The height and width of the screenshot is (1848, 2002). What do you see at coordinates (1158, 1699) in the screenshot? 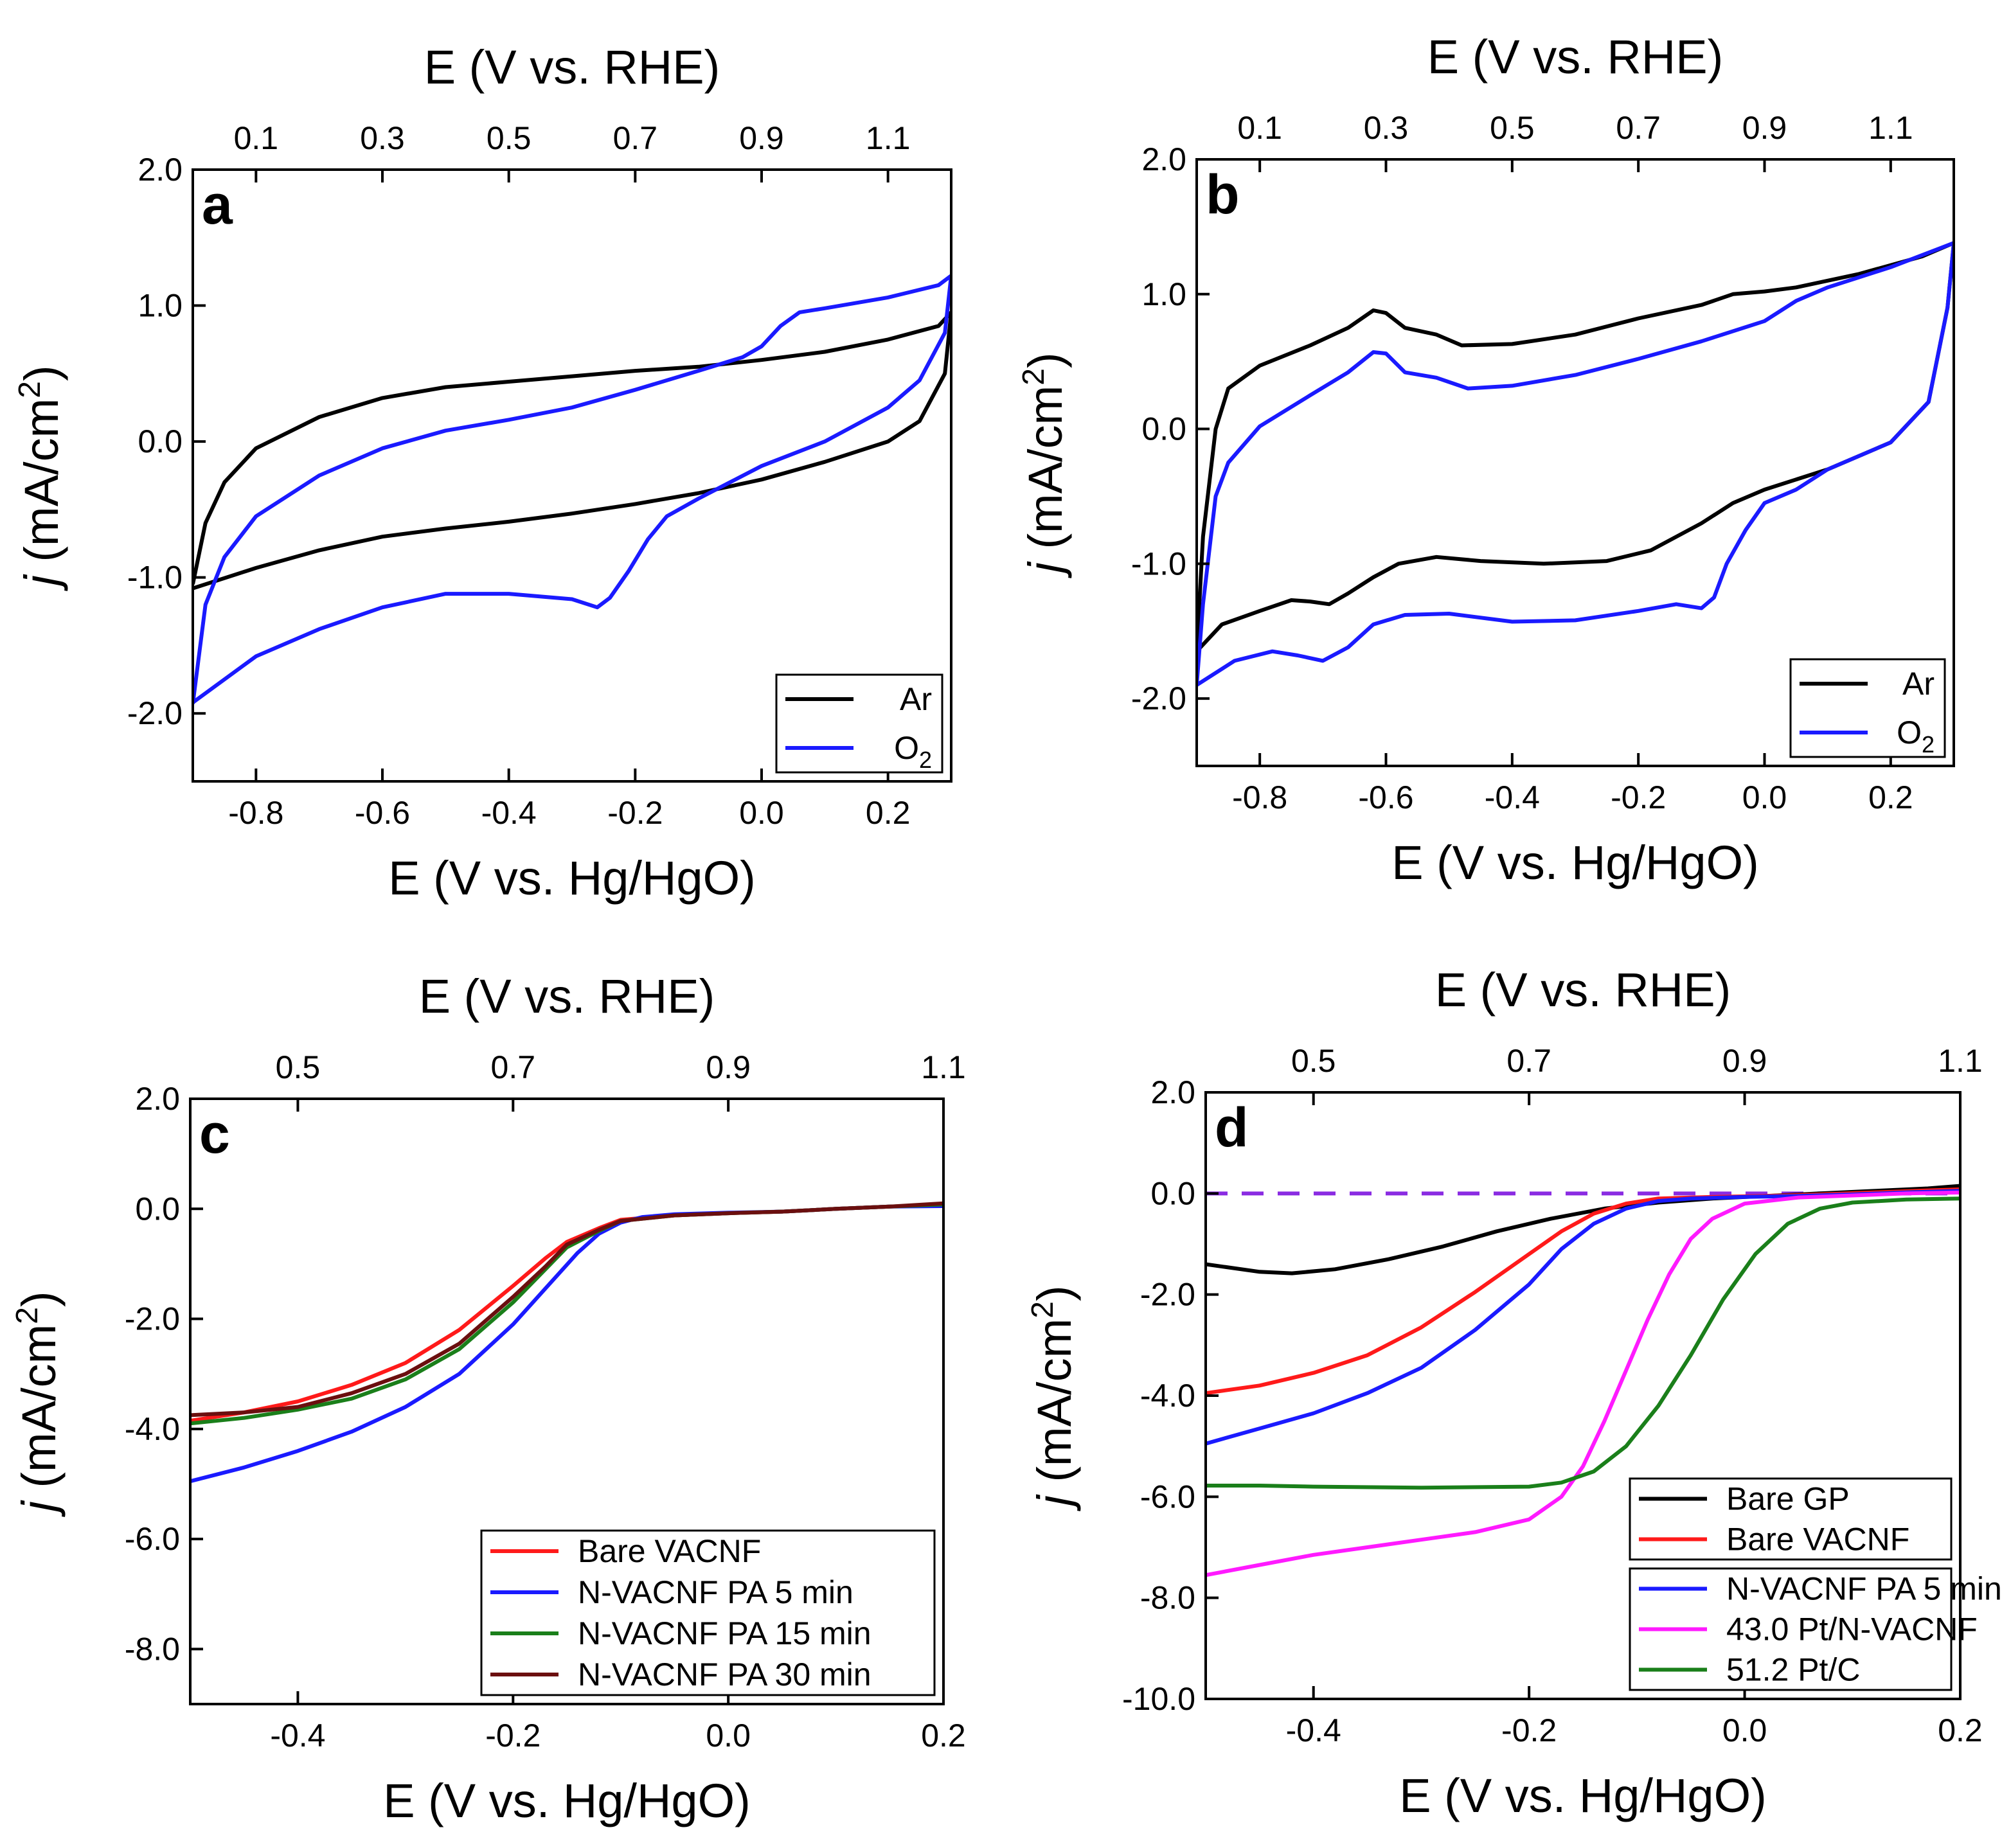
I see `y-tick-label: -10.0` at bounding box center [1158, 1699].